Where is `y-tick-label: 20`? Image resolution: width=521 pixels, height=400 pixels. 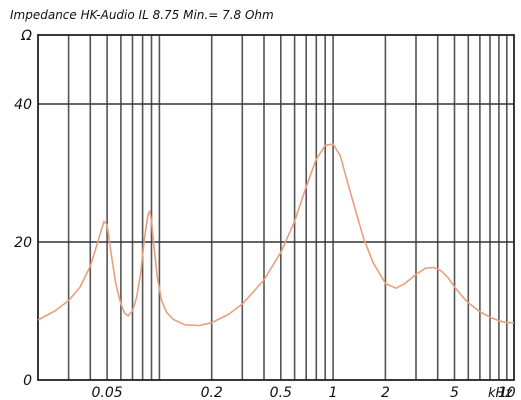
y-tick-label: 20 is located at coordinates (23, 243).